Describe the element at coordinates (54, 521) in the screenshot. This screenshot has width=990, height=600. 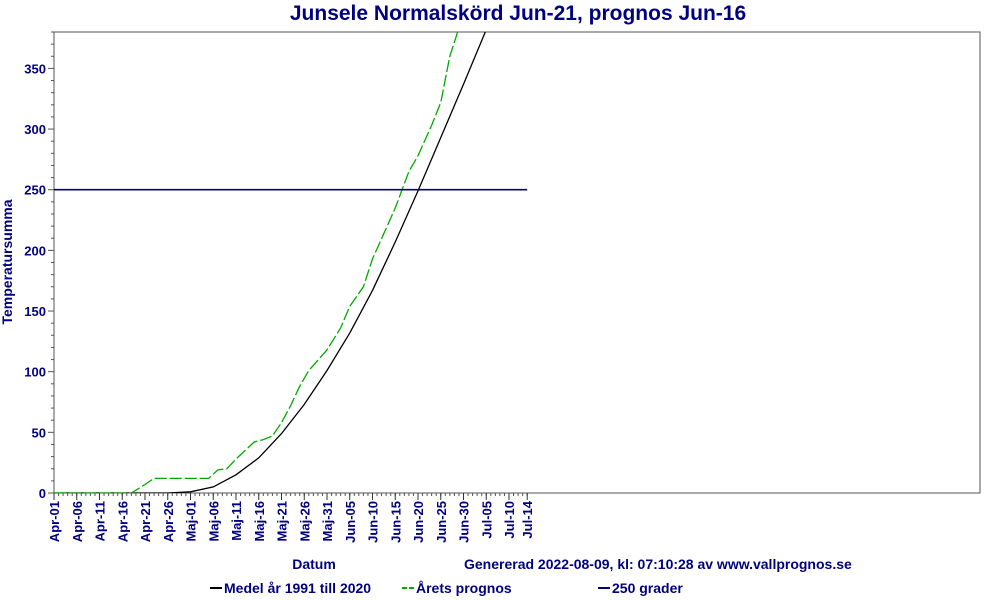
I see `x-tick-label: Apr-01` at that location.